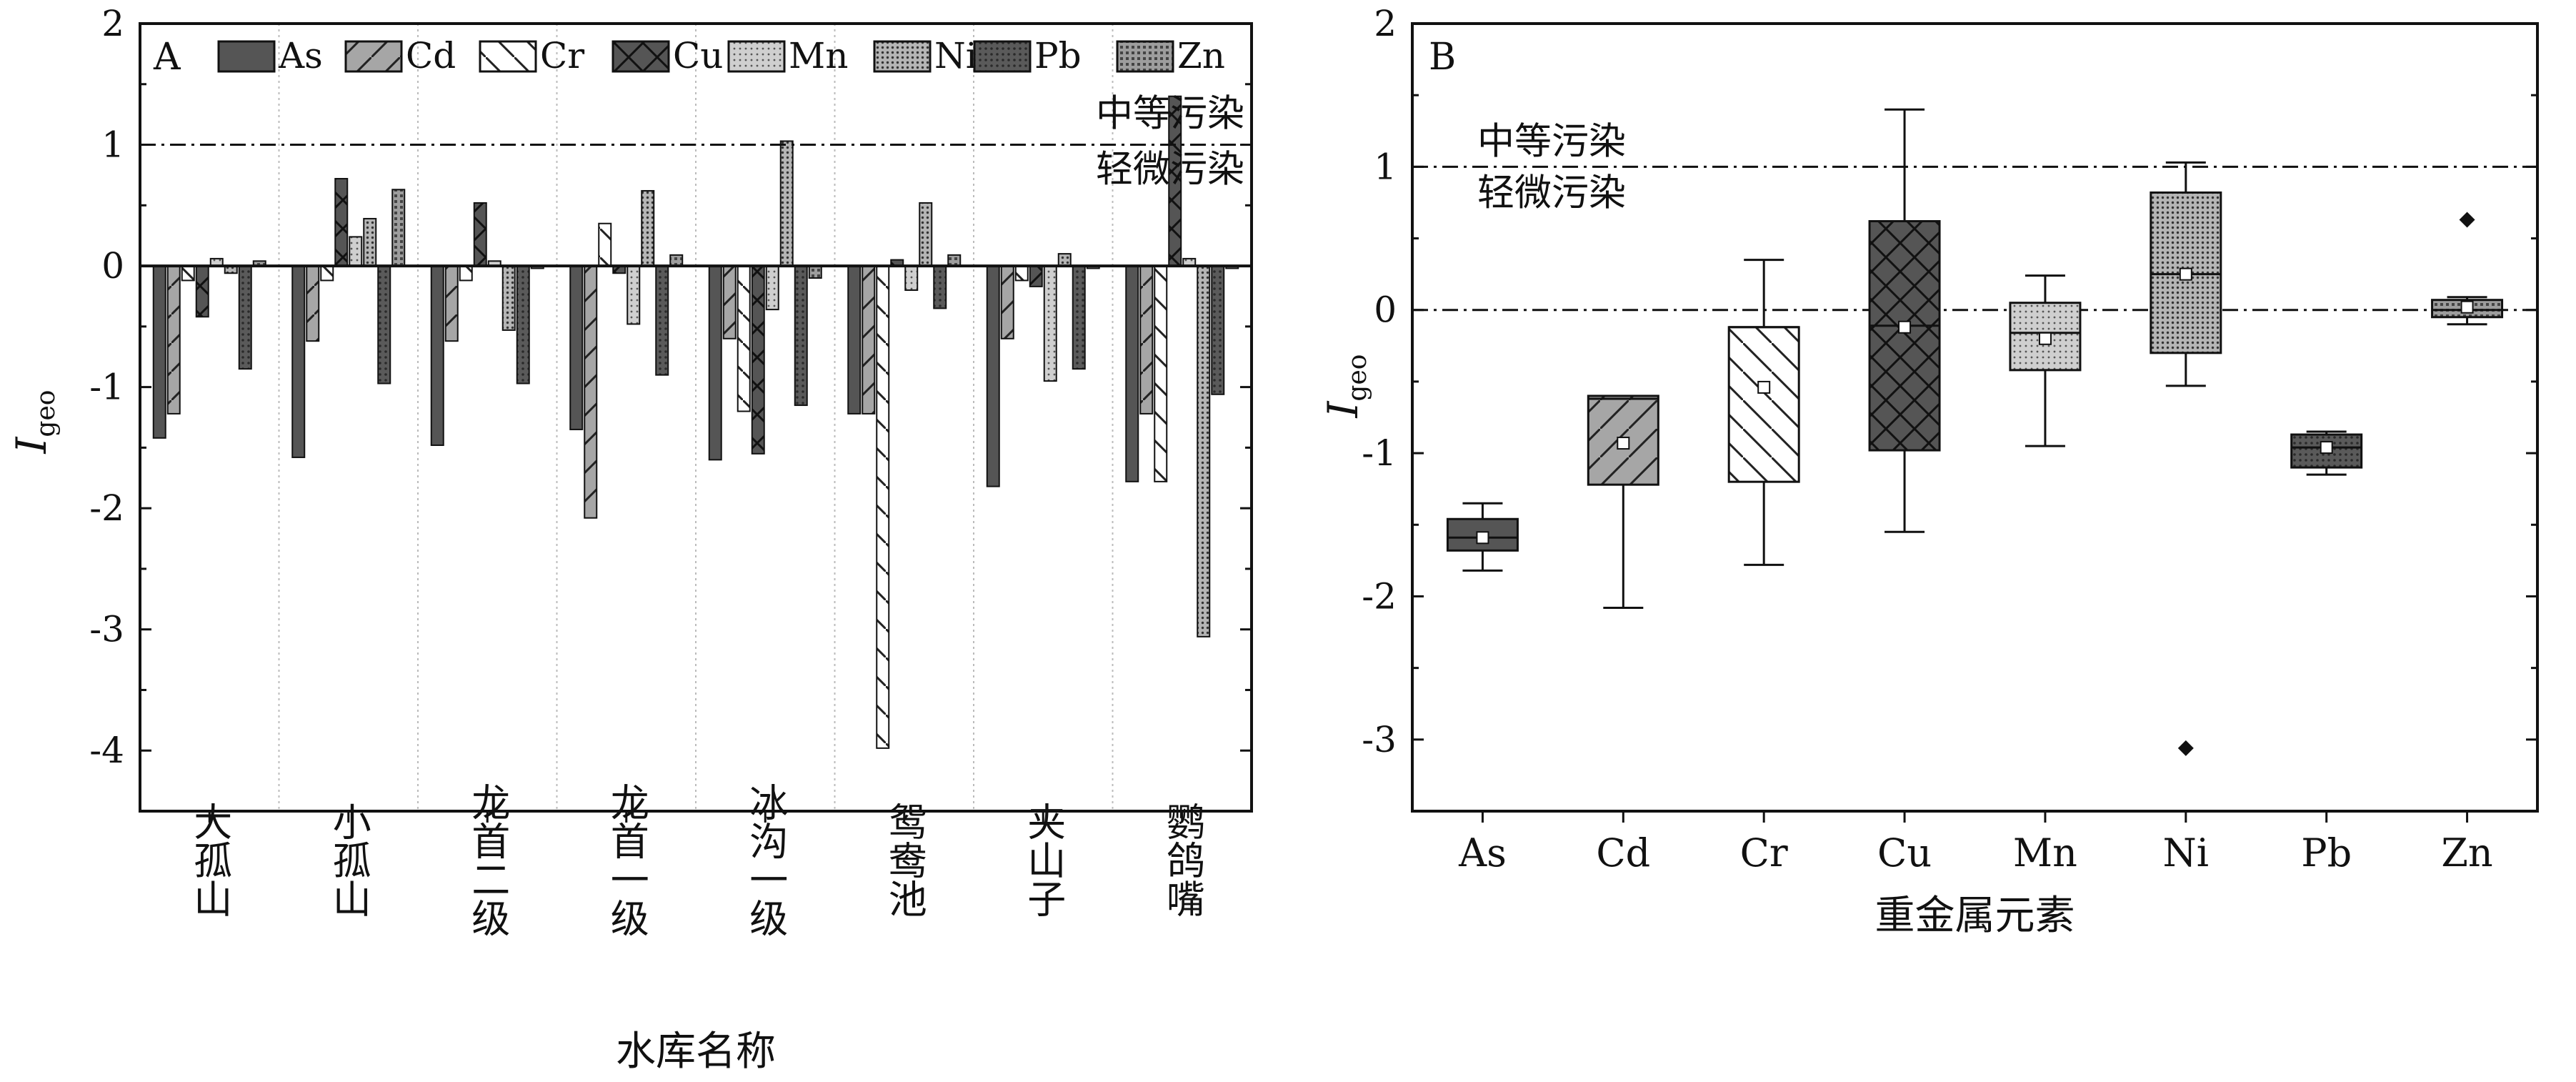 This screenshot has width=2576, height=1082. What do you see at coordinates (1003, 56) in the screenshot?
I see `legend-swatch-pb` at bounding box center [1003, 56].